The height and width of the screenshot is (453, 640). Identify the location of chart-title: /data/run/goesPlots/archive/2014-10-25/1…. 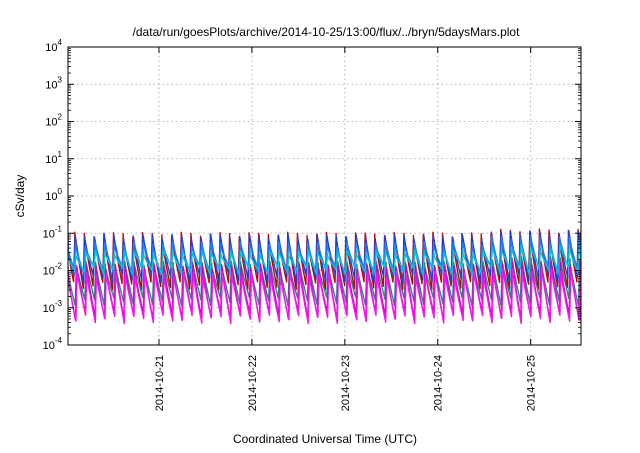
(327, 32).